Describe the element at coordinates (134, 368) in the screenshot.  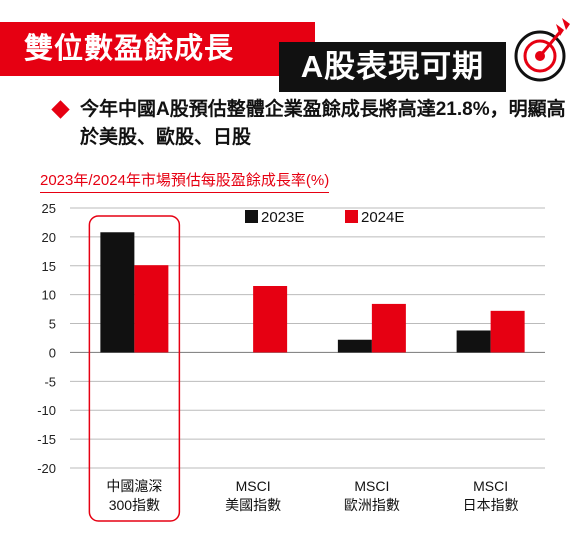
I see `highlight-box` at that location.